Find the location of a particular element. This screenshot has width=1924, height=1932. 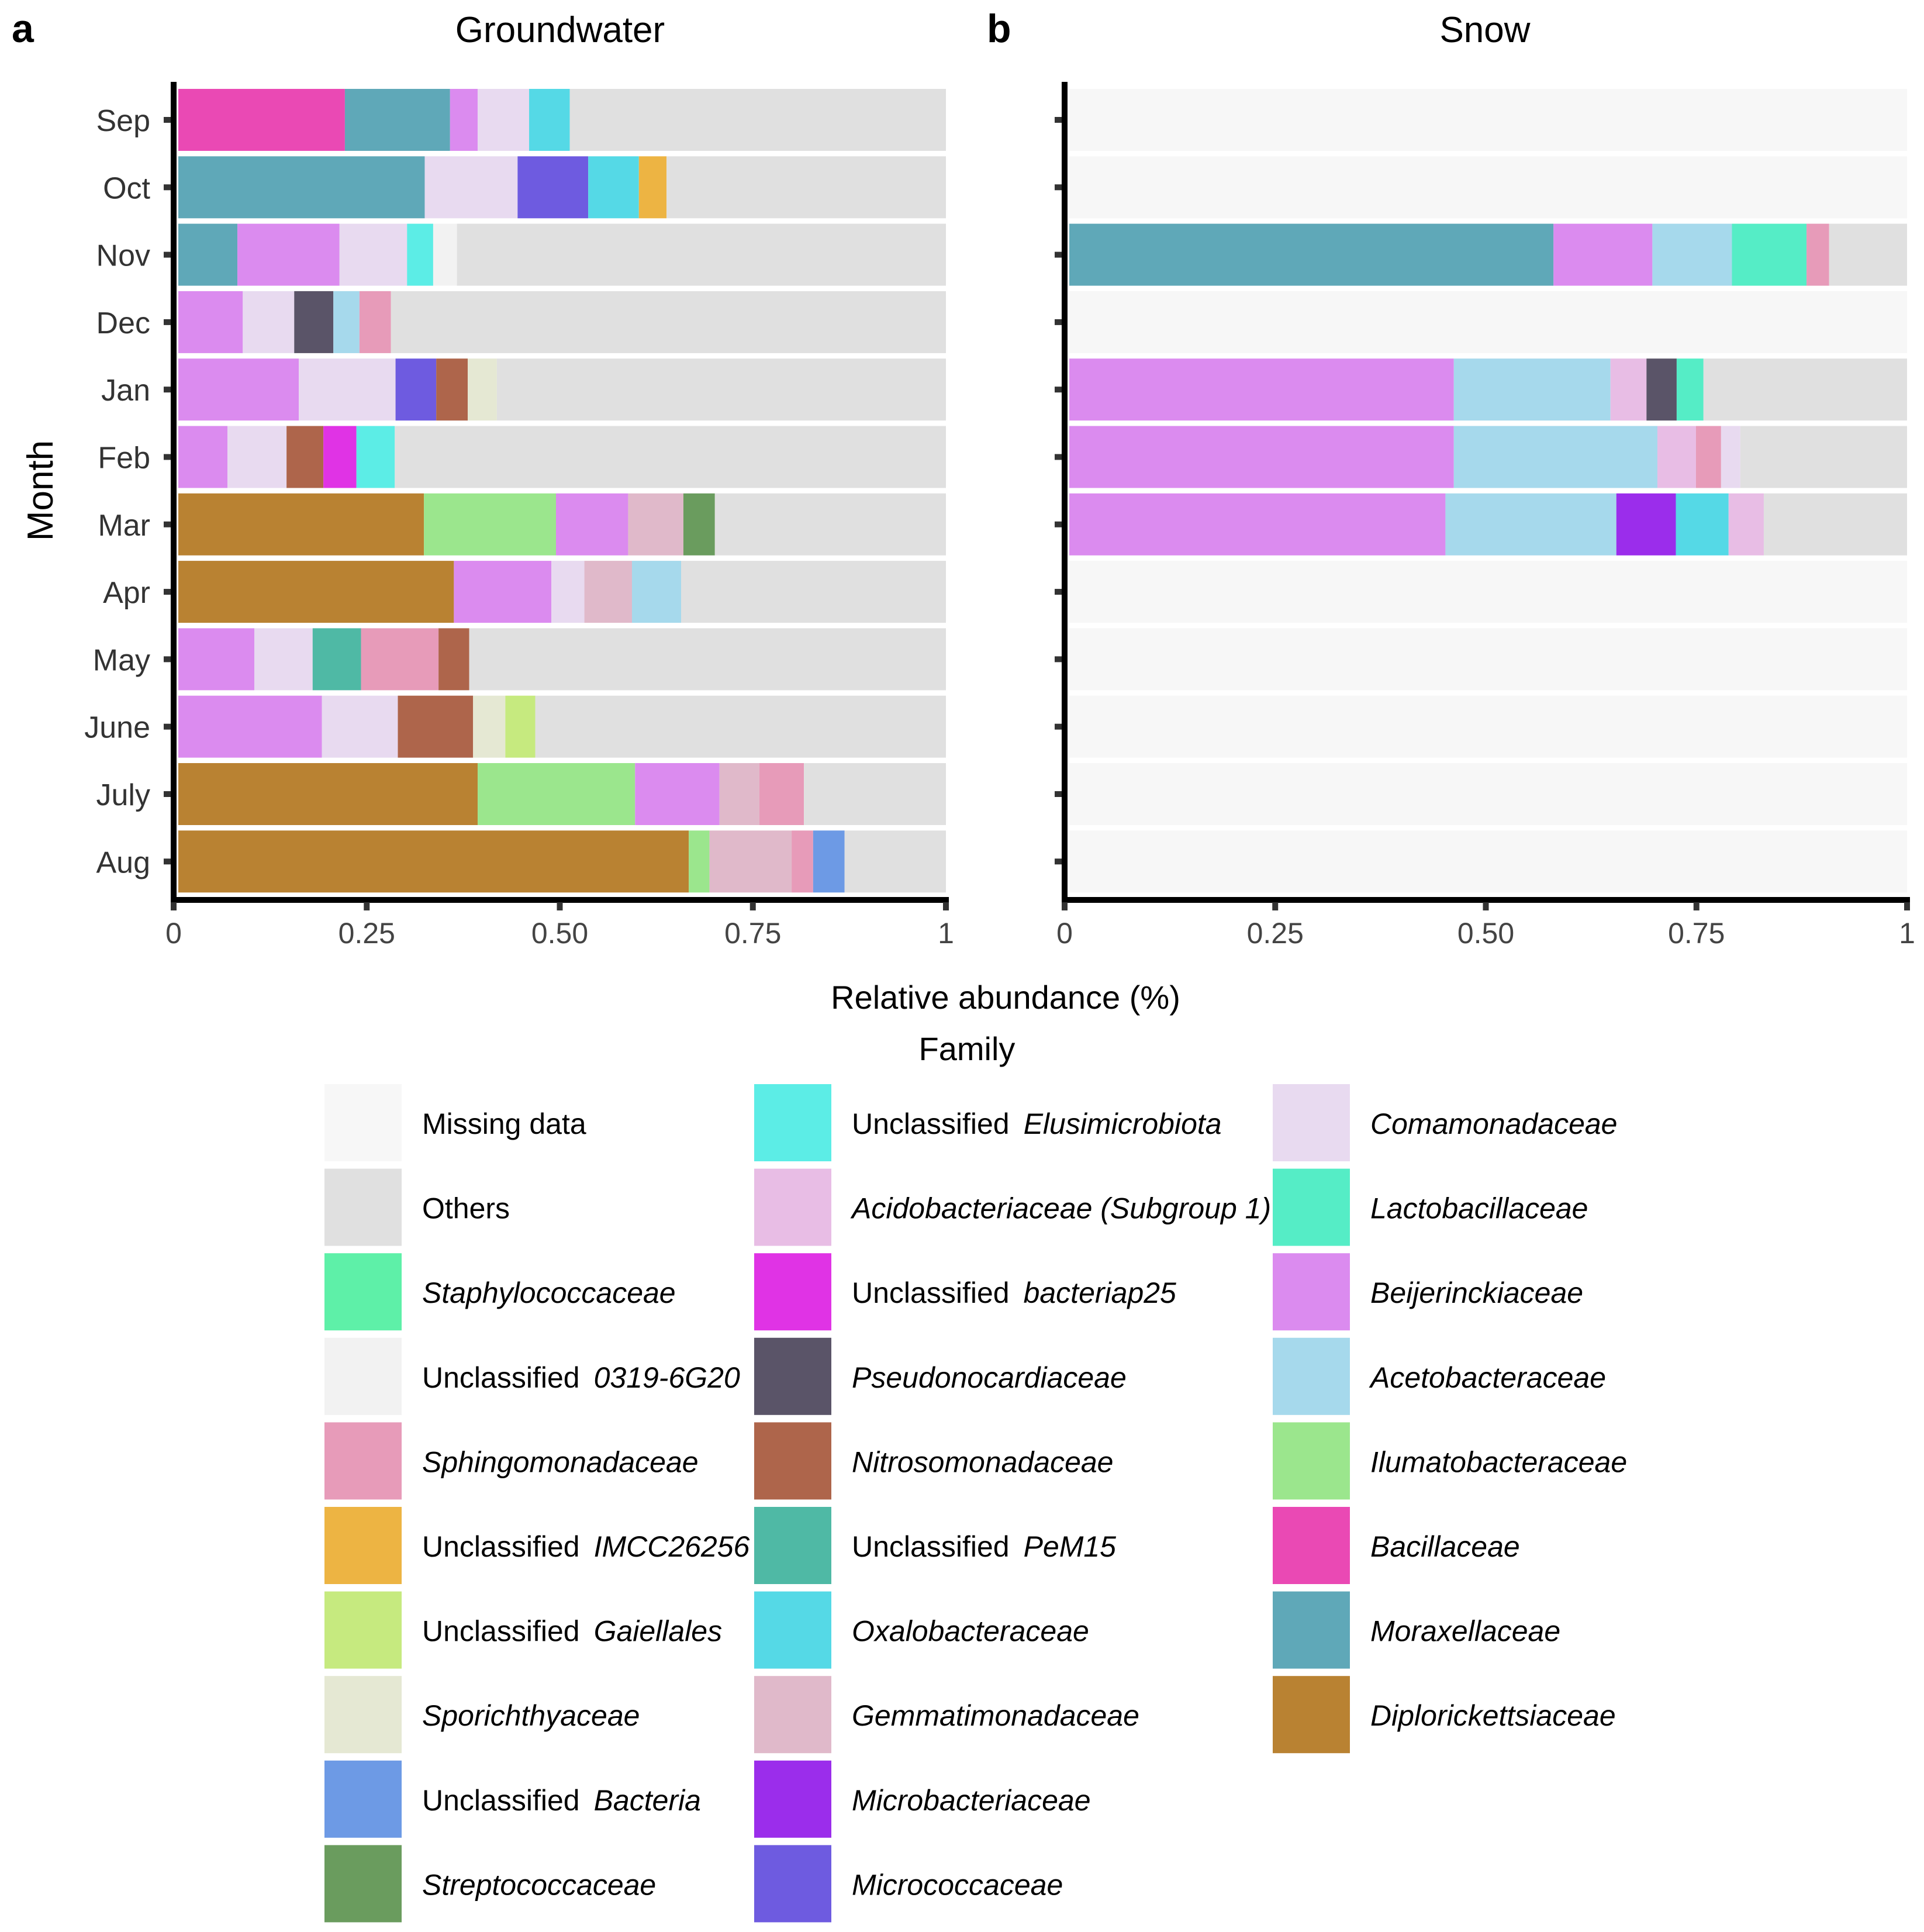

legend-label-taxon: Beijerinckiaceae is located at coordinates (1476, 1293).